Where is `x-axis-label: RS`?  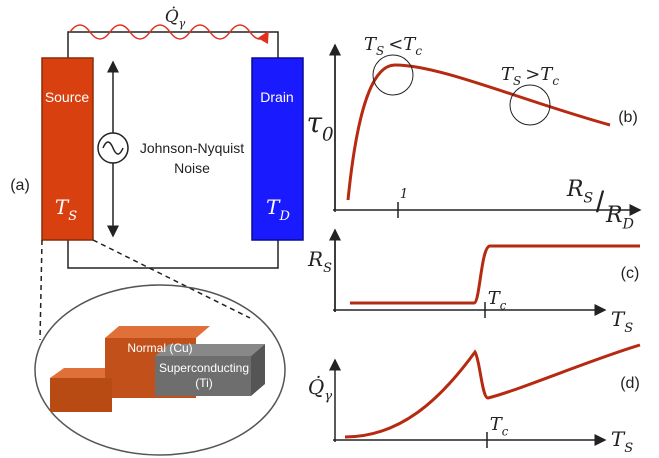
x-axis-label: RS is located at coordinates (580, 192).